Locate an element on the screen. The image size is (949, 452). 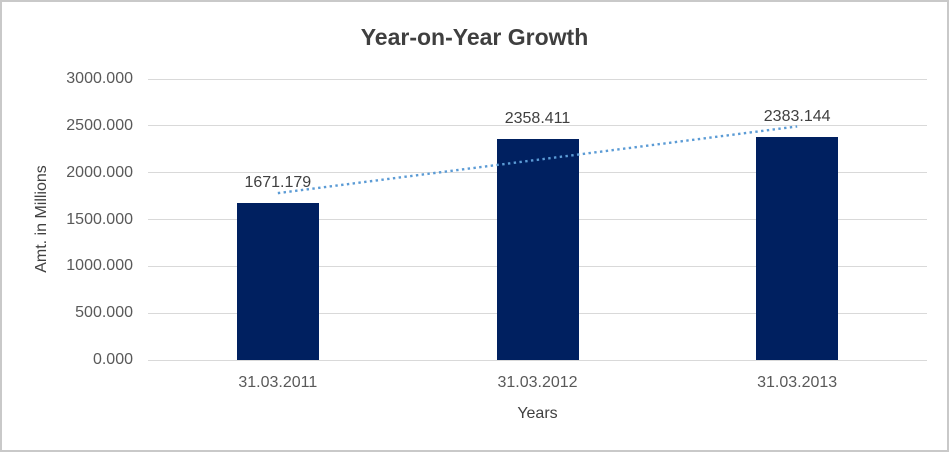
data-label: 2383.144 is located at coordinates (797, 116).